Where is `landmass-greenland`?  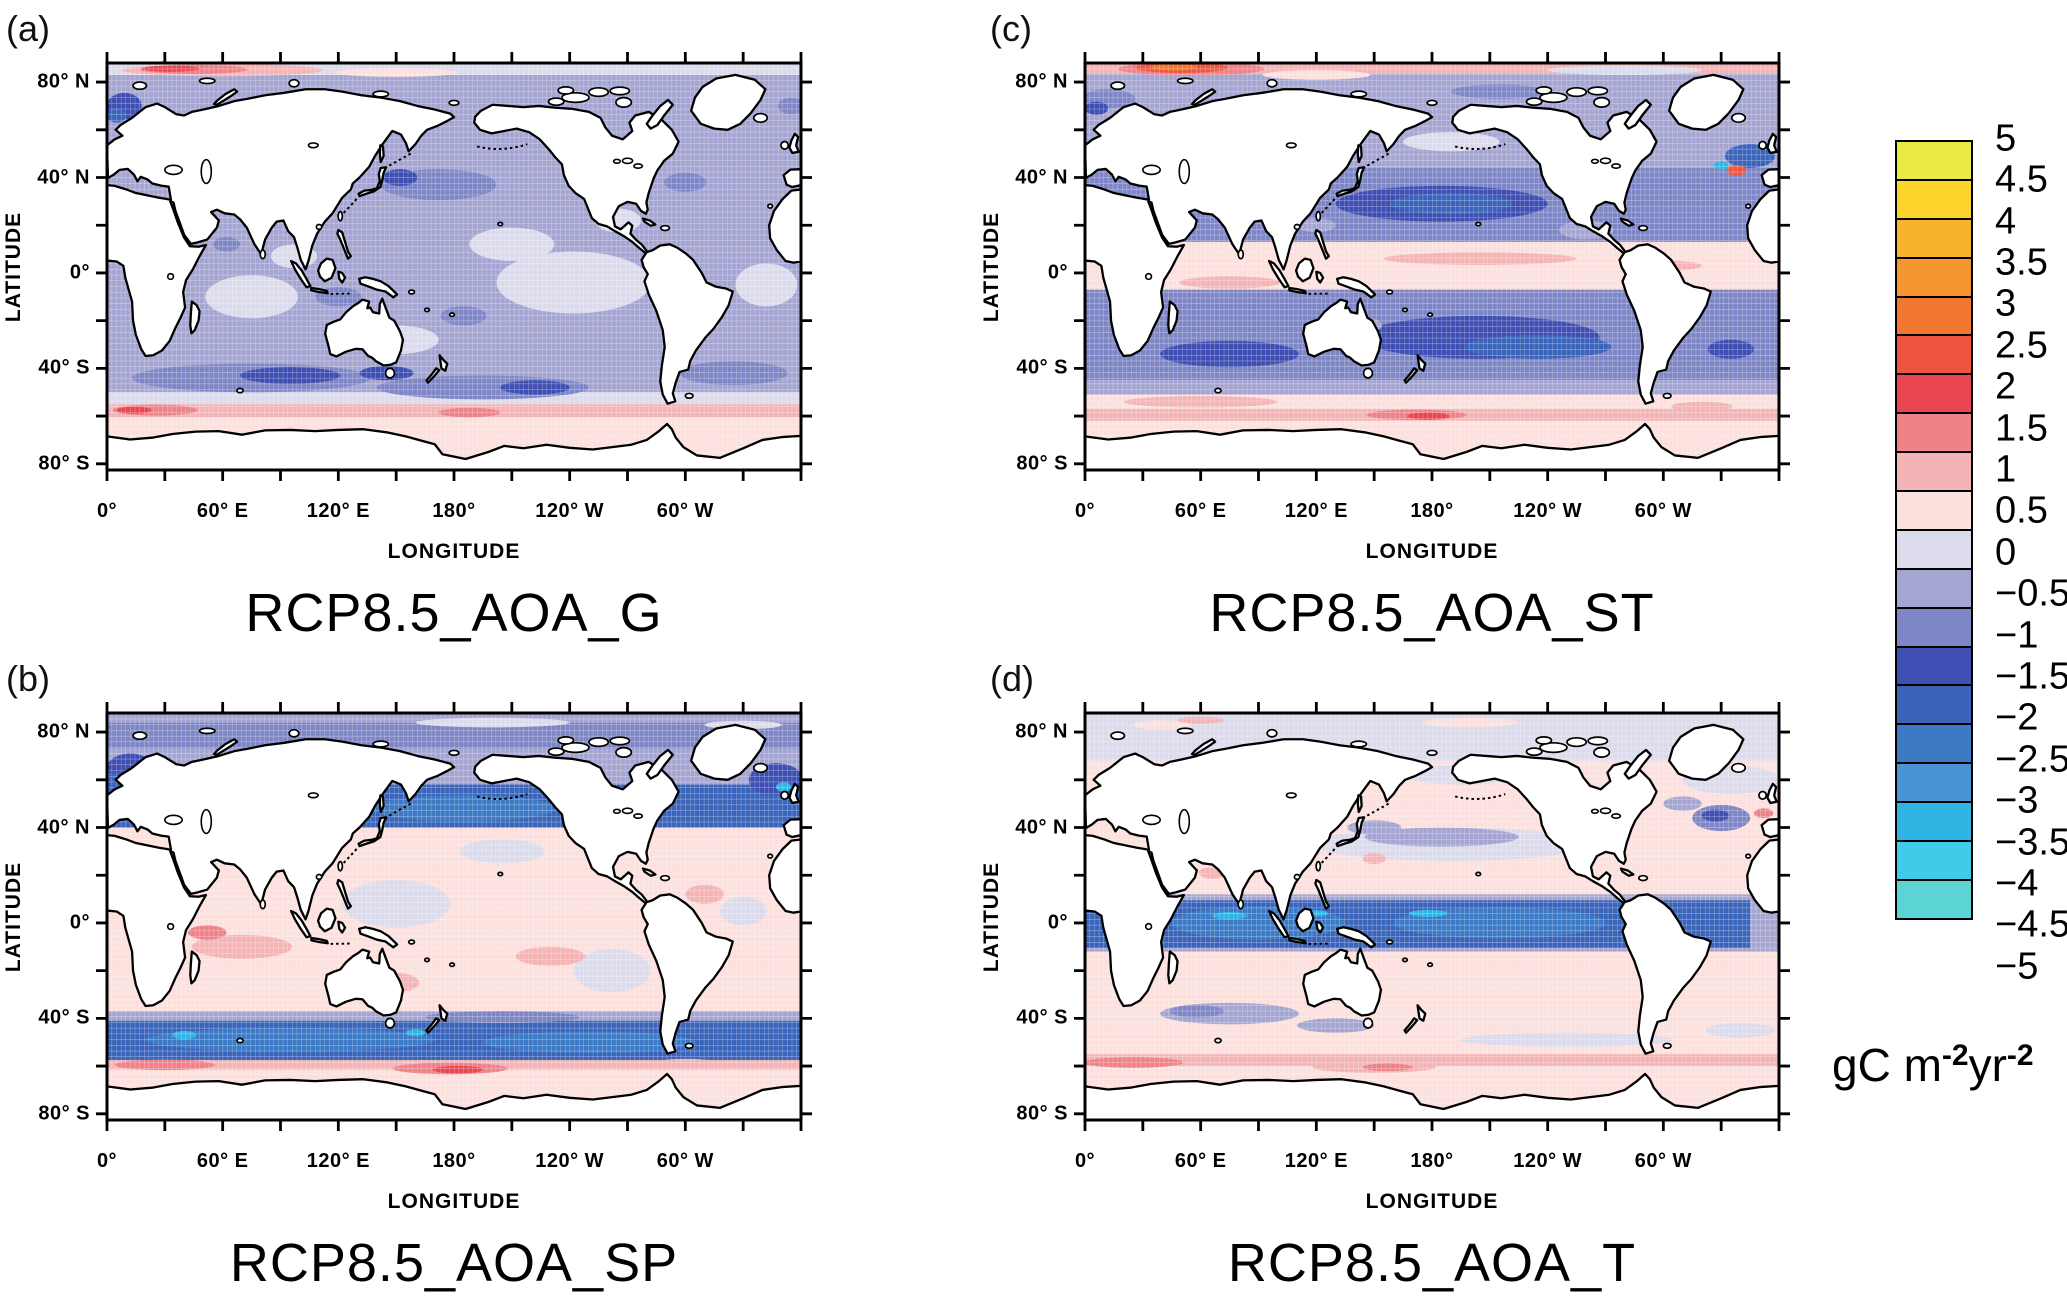 landmass-greenland is located at coordinates (1706, 752).